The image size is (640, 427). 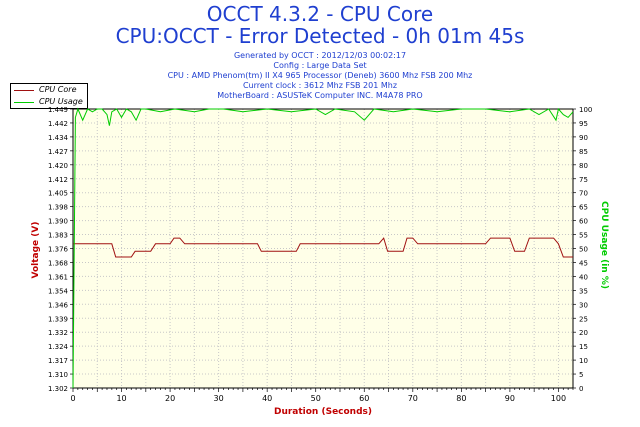 What do you see at coordinates (58, 89) in the screenshot?
I see `legend-label-cpu-core: CPU Core` at bounding box center [58, 89].